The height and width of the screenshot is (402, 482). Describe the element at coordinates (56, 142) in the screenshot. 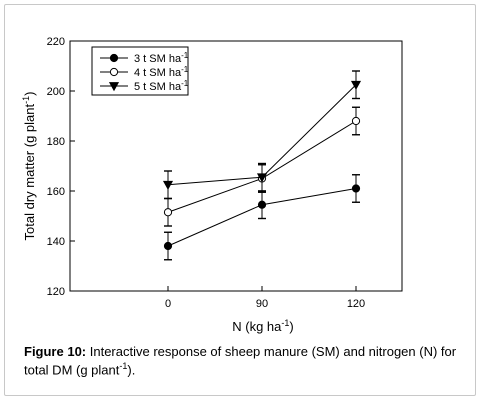

I see `y-tick-label-180: 180` at that location.